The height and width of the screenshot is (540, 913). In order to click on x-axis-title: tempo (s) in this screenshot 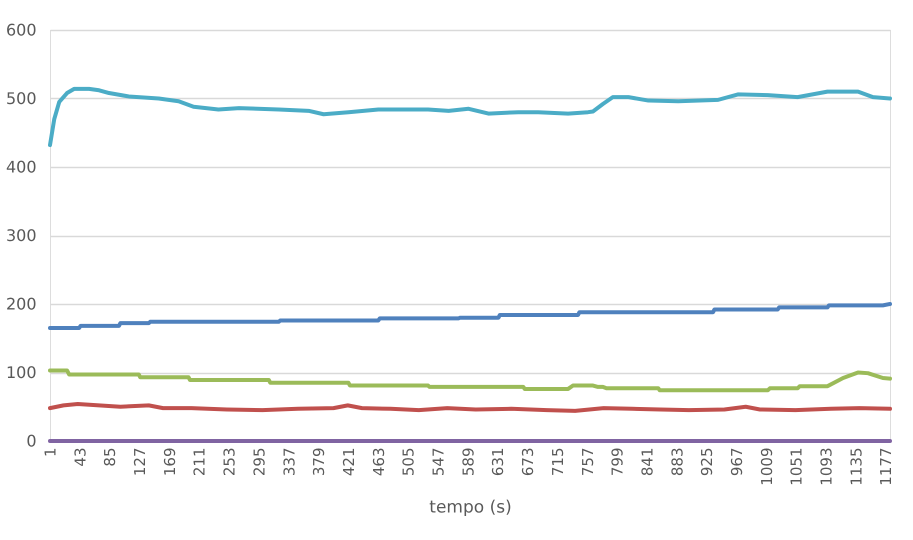, I will do `click(470, 508)`.